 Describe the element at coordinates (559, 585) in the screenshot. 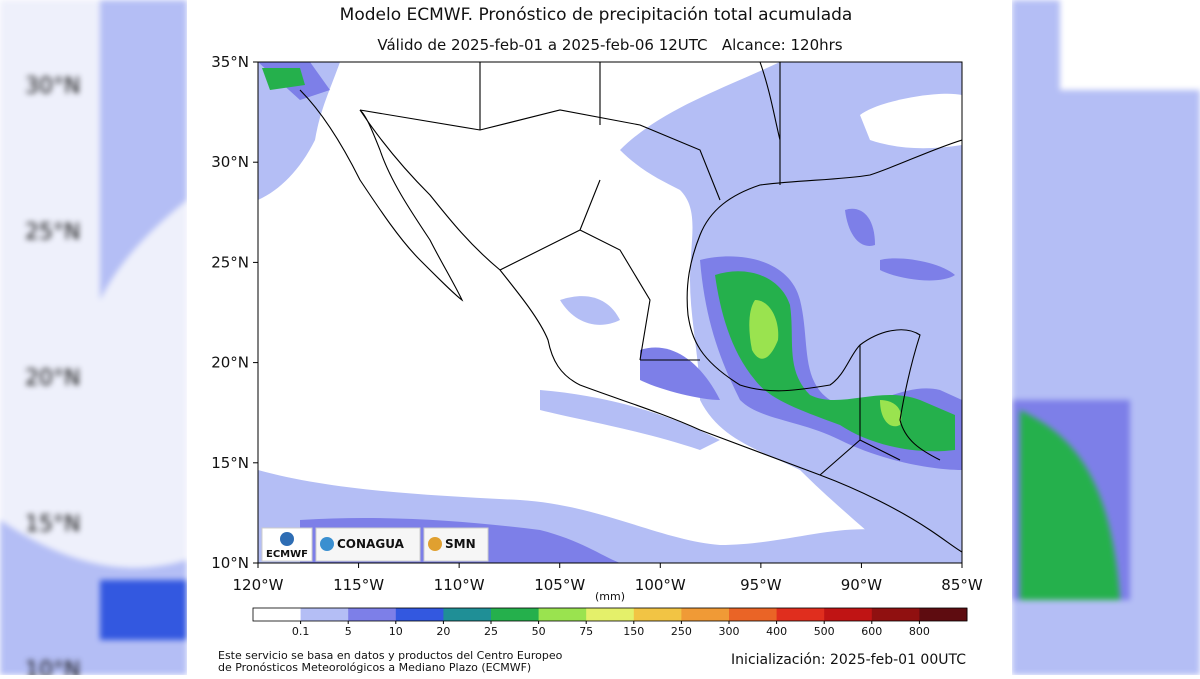

I see `x-tick-label: 105°W` at that location.